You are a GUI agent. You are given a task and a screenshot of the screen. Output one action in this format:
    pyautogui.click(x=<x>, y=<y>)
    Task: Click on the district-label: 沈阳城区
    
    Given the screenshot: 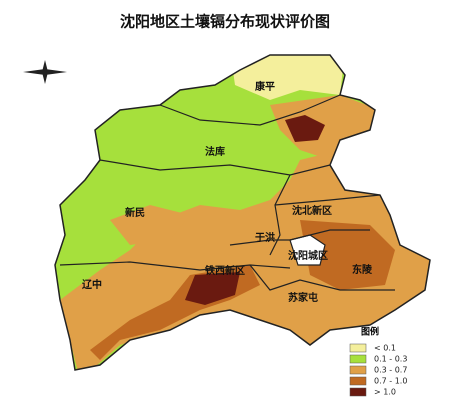 What is the action you would take?
    pyautogui.click(x=308, y=255)
    